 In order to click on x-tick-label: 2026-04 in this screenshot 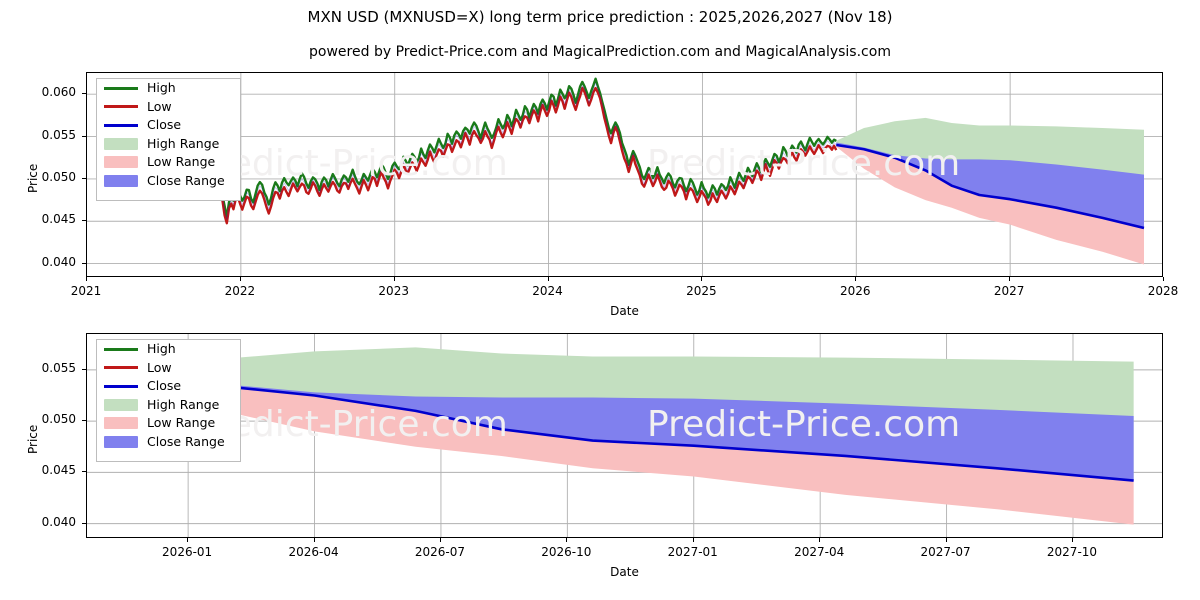, I will do `click(313, 552)`.